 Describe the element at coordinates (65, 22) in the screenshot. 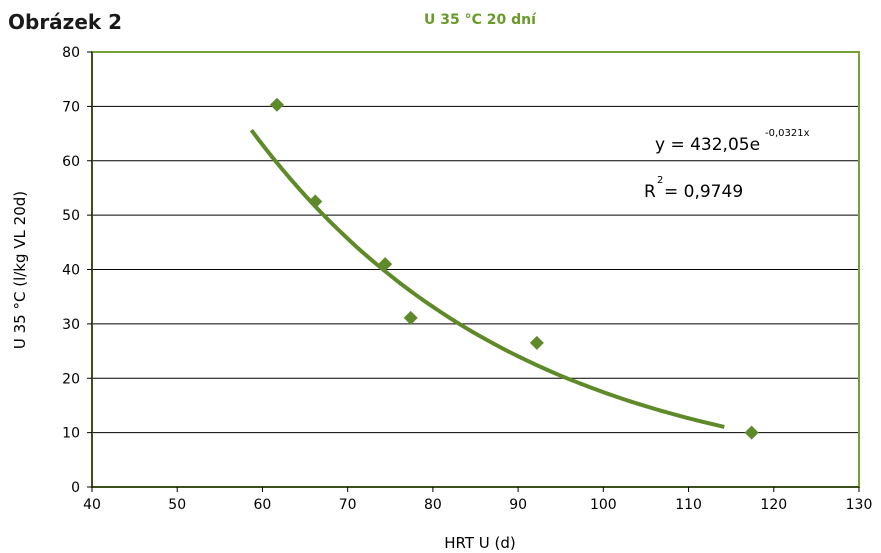

I see `figure-label: Obrázek 2` at that location.